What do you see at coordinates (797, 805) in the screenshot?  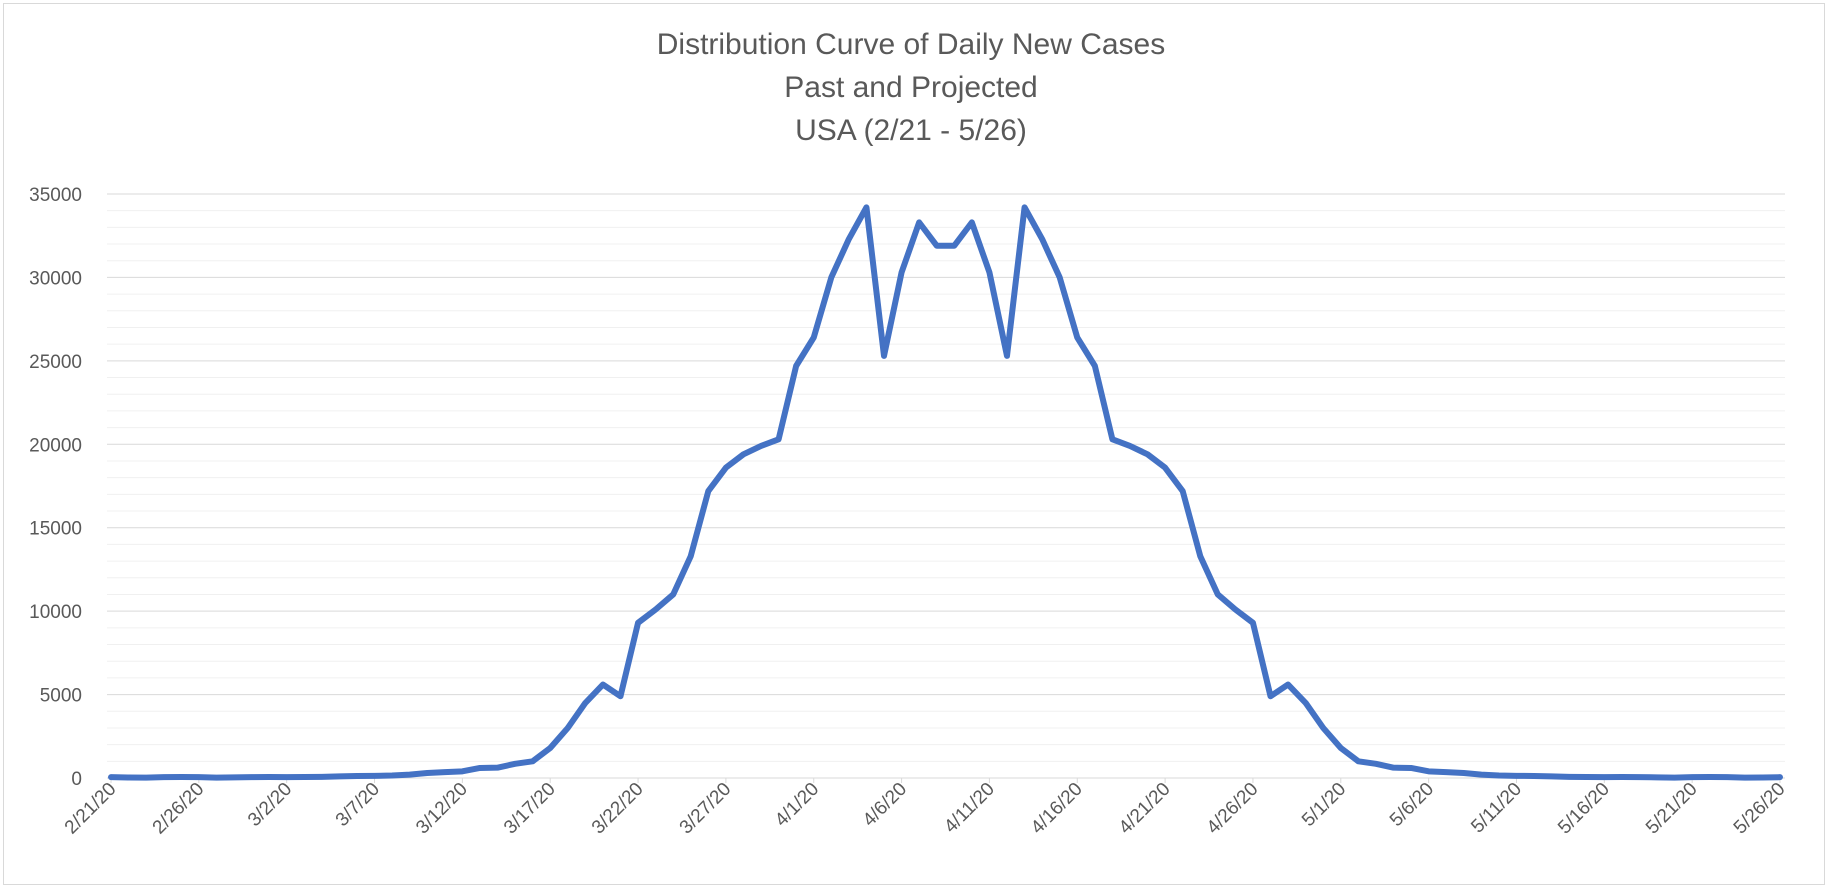 I see `x-tick-label: 4/1/20` at bounding box center [797, 805].